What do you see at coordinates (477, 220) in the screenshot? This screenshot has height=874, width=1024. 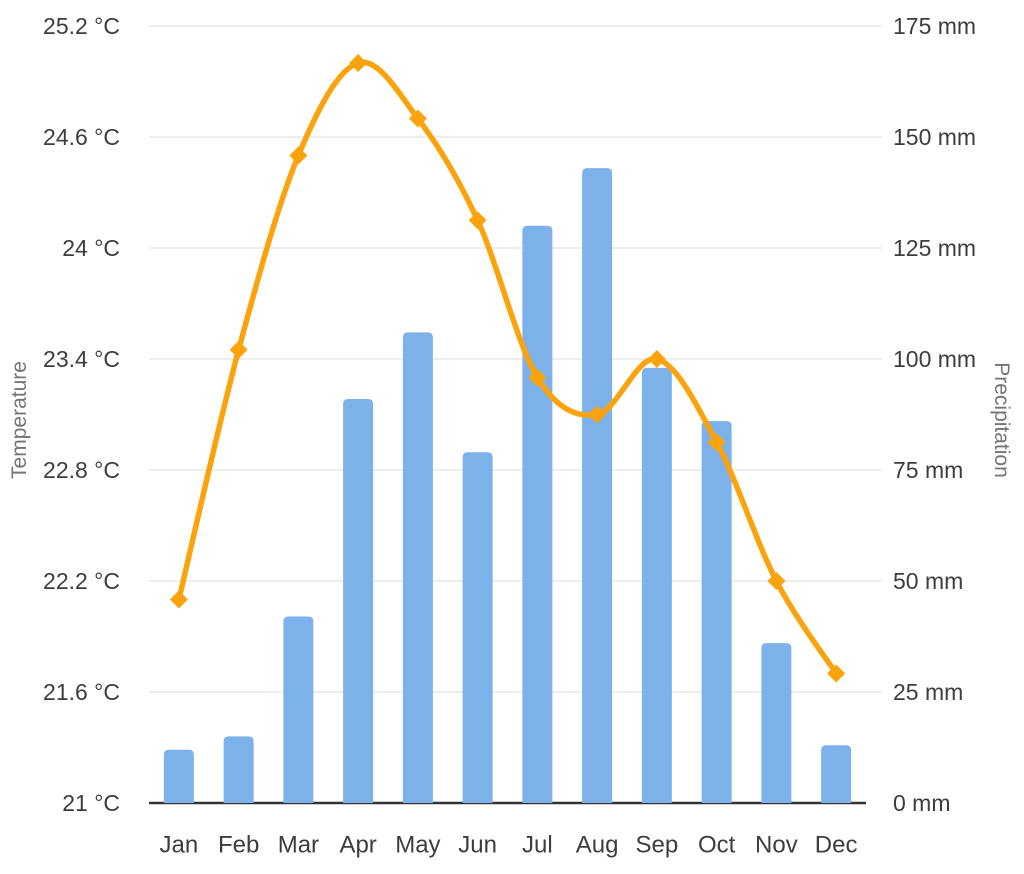 I see `temperature-point-jun` at bounding box center [477, 220].